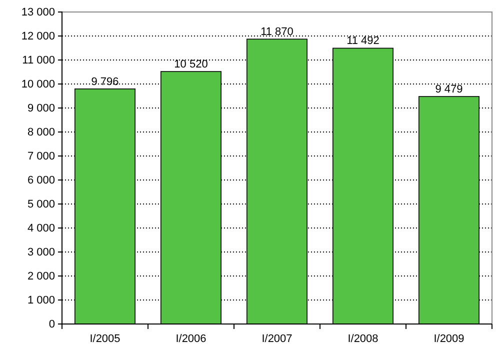  I want to click on y-tick-label: 7 000, so click(41, 156).